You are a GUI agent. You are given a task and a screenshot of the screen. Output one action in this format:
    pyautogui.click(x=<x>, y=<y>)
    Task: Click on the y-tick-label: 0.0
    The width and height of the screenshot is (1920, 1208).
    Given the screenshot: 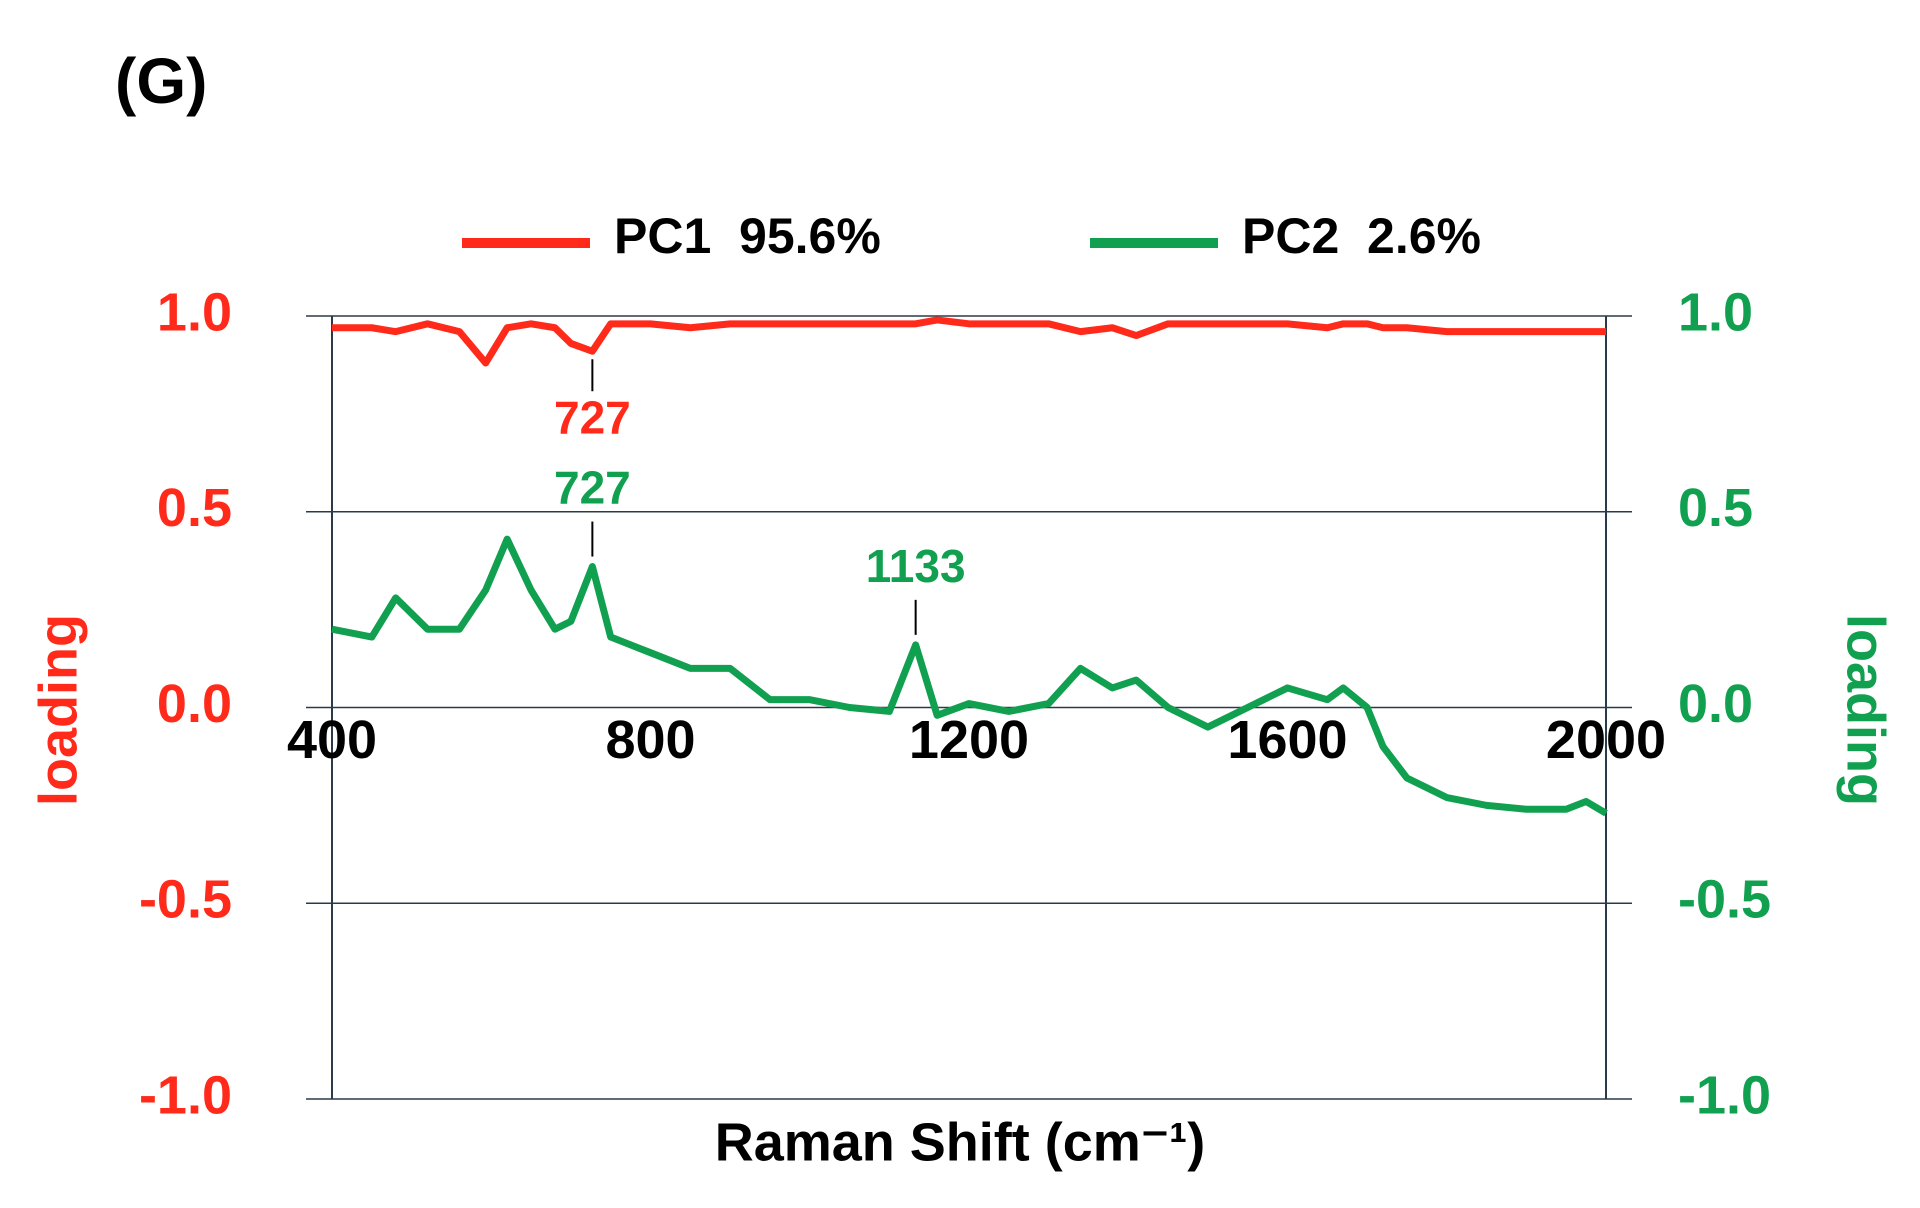 What is the action you would take?
    pyautogui.click(x=194, y=704)
    